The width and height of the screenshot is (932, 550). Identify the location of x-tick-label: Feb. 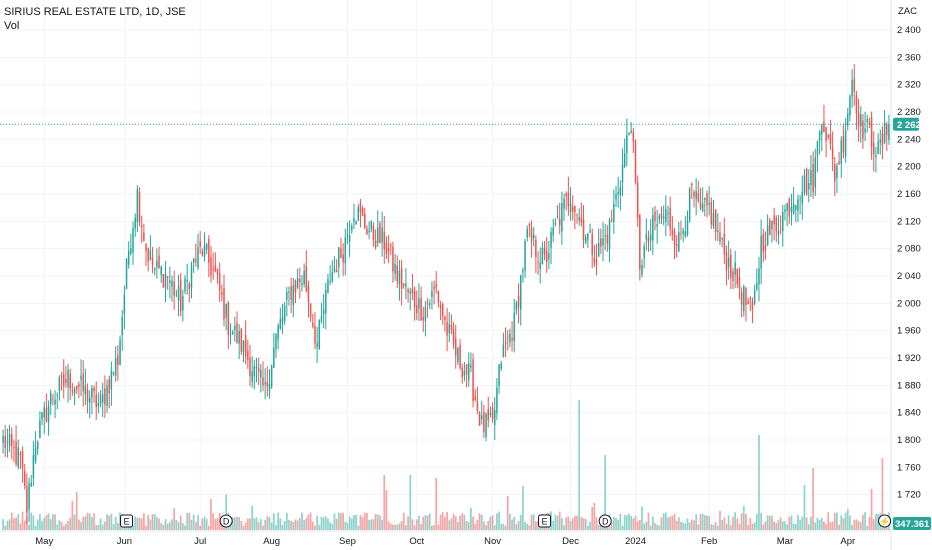
(709, 541).